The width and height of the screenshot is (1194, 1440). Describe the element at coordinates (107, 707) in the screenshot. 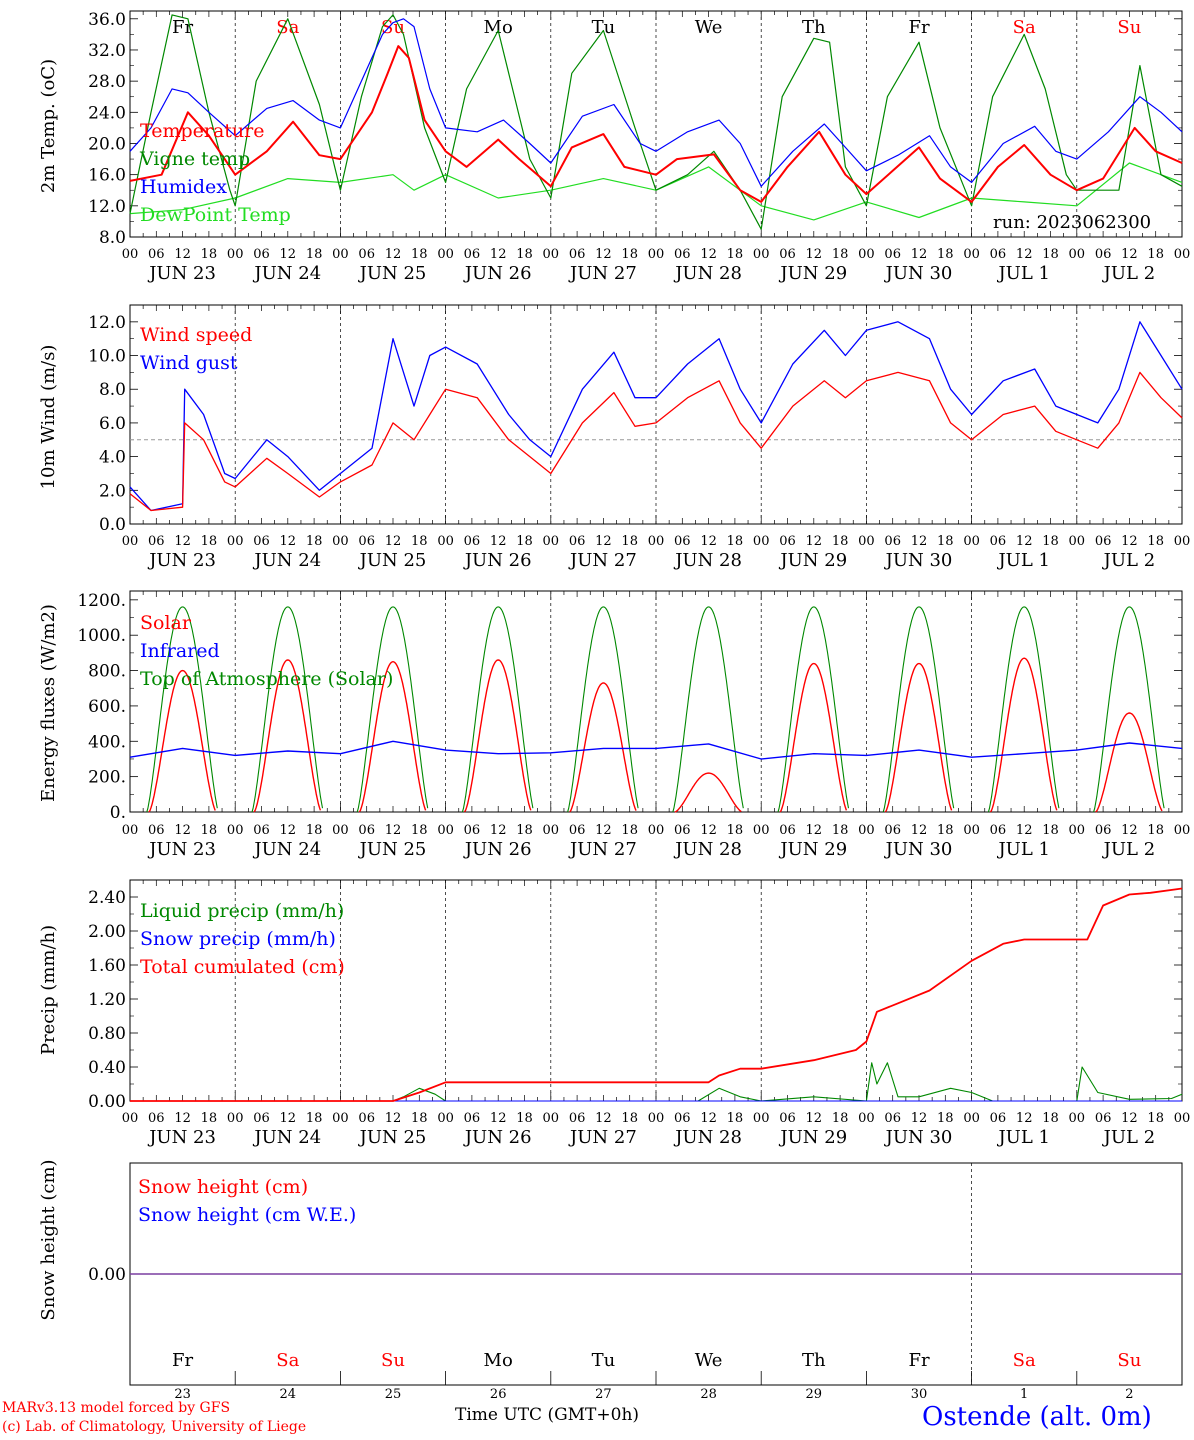

I see `y-tick-label: 600.` at that location.